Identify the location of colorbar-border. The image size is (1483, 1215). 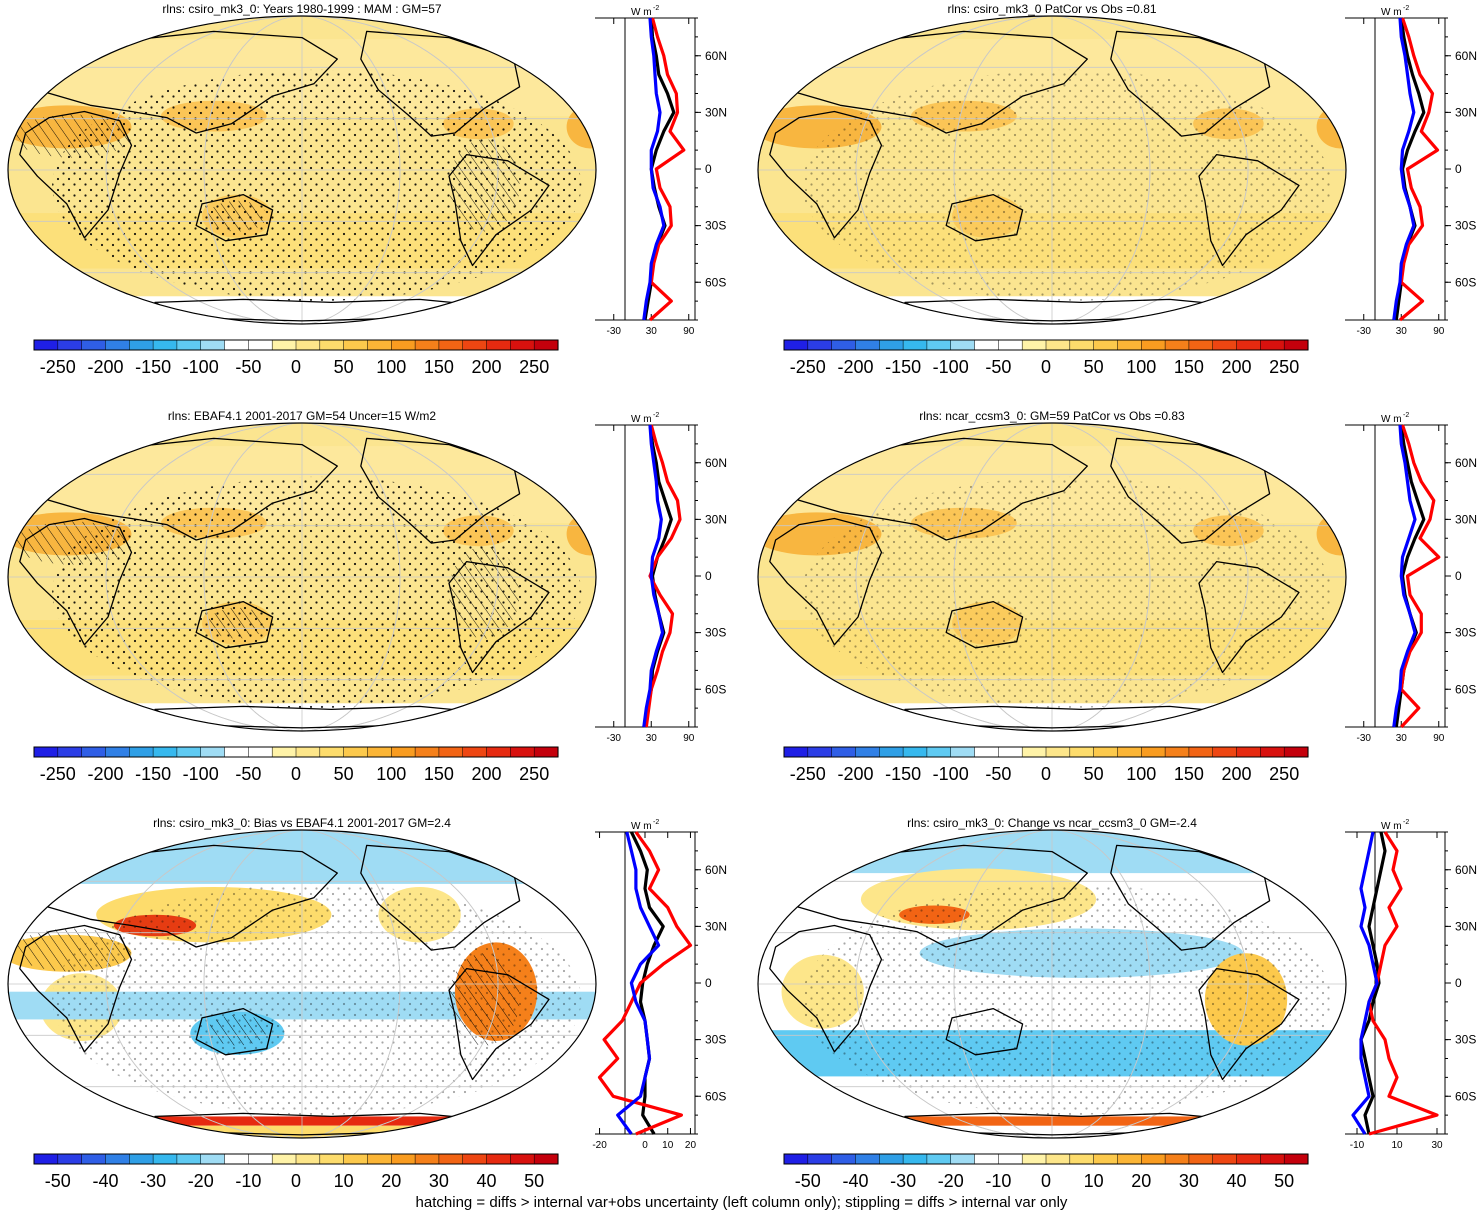
(296, 752).